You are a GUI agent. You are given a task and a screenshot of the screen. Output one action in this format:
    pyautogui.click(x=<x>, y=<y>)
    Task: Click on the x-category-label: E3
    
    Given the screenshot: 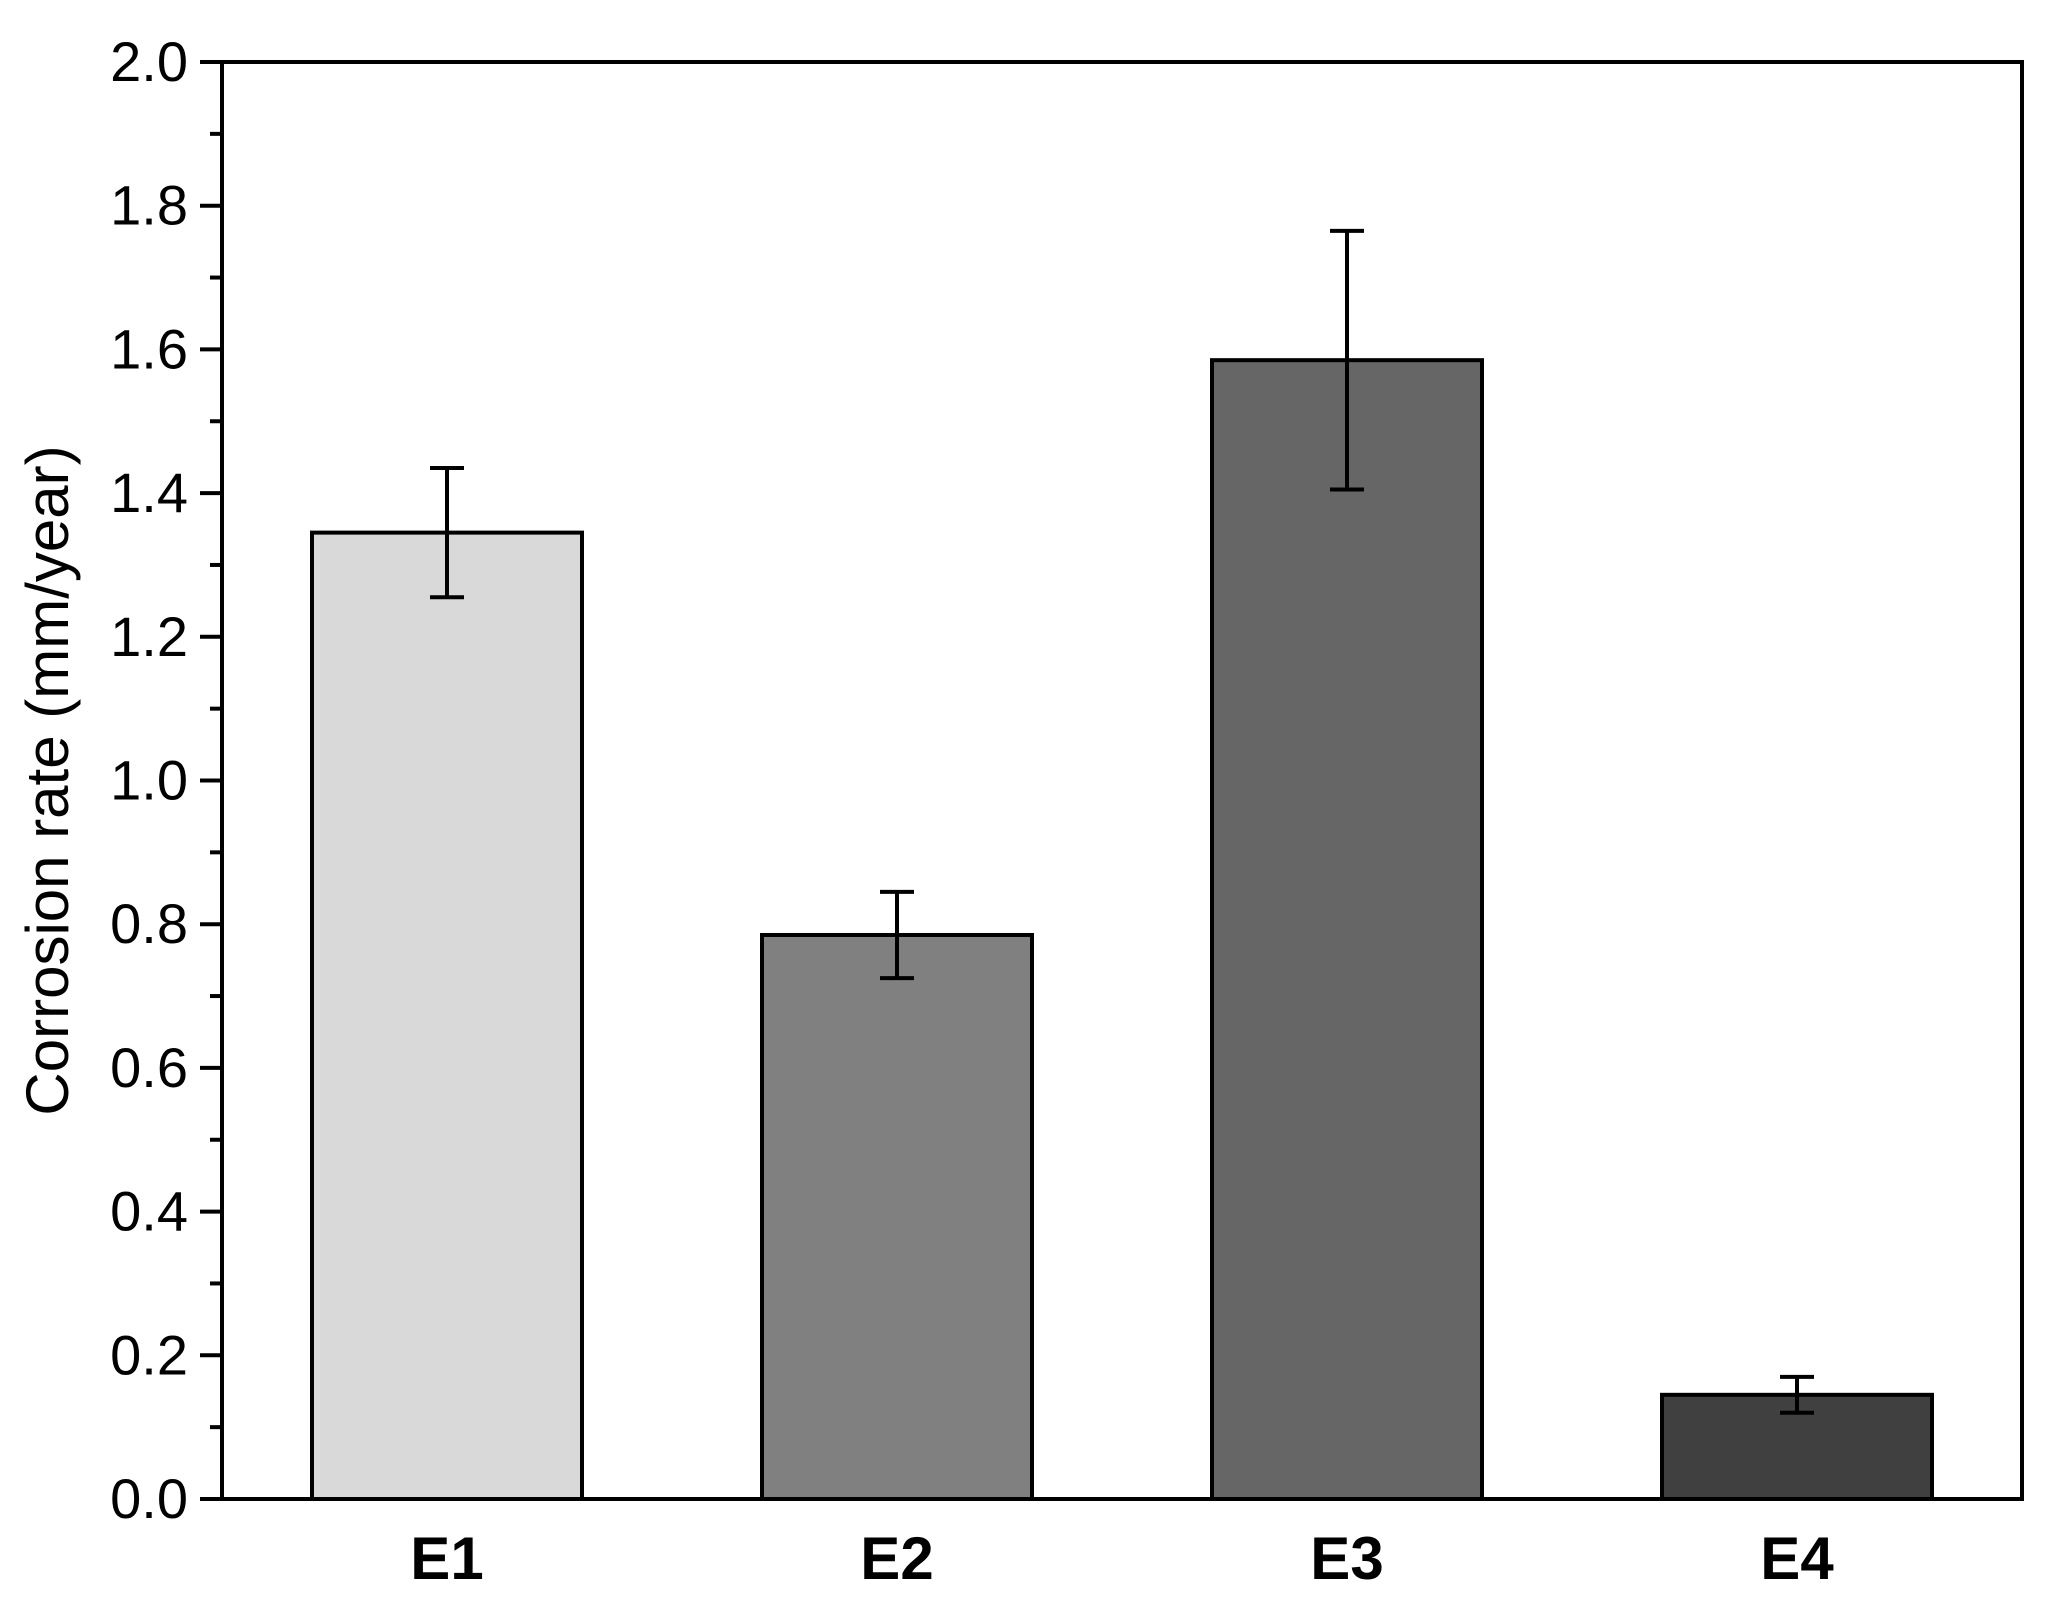 What is the action you would take?
    pyautogui.click(x=1346, y=1558)
    